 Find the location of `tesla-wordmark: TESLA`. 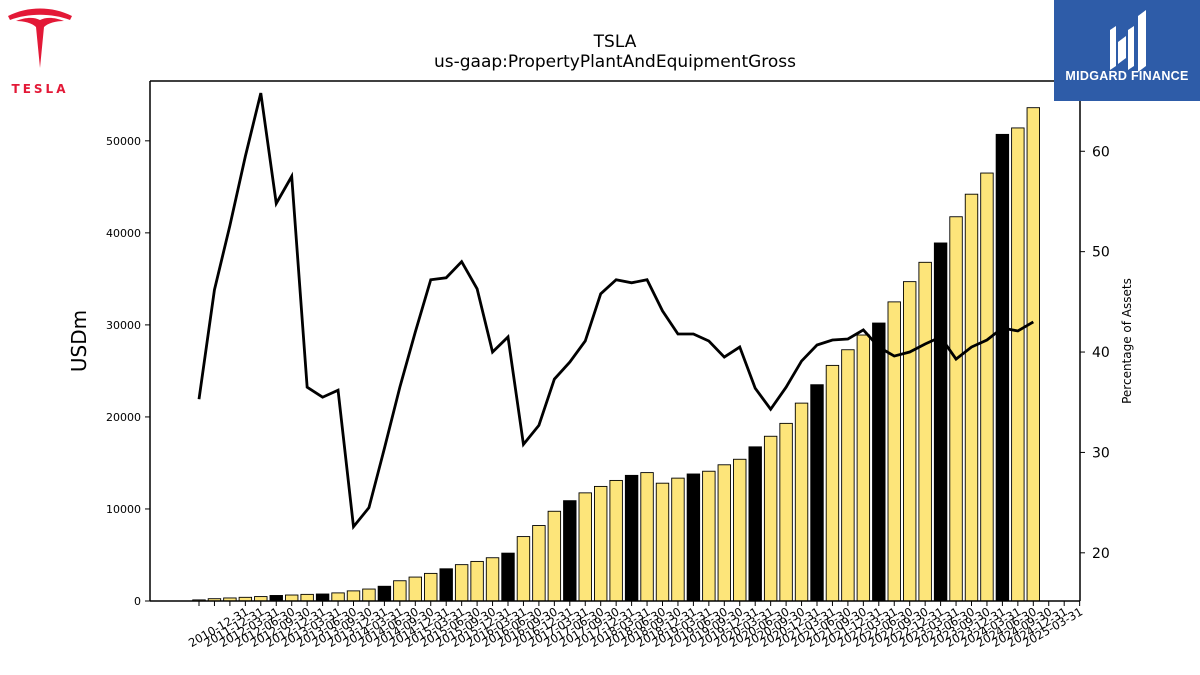

tesla-wordmark: TESLA is located at coordinates (40, 89).